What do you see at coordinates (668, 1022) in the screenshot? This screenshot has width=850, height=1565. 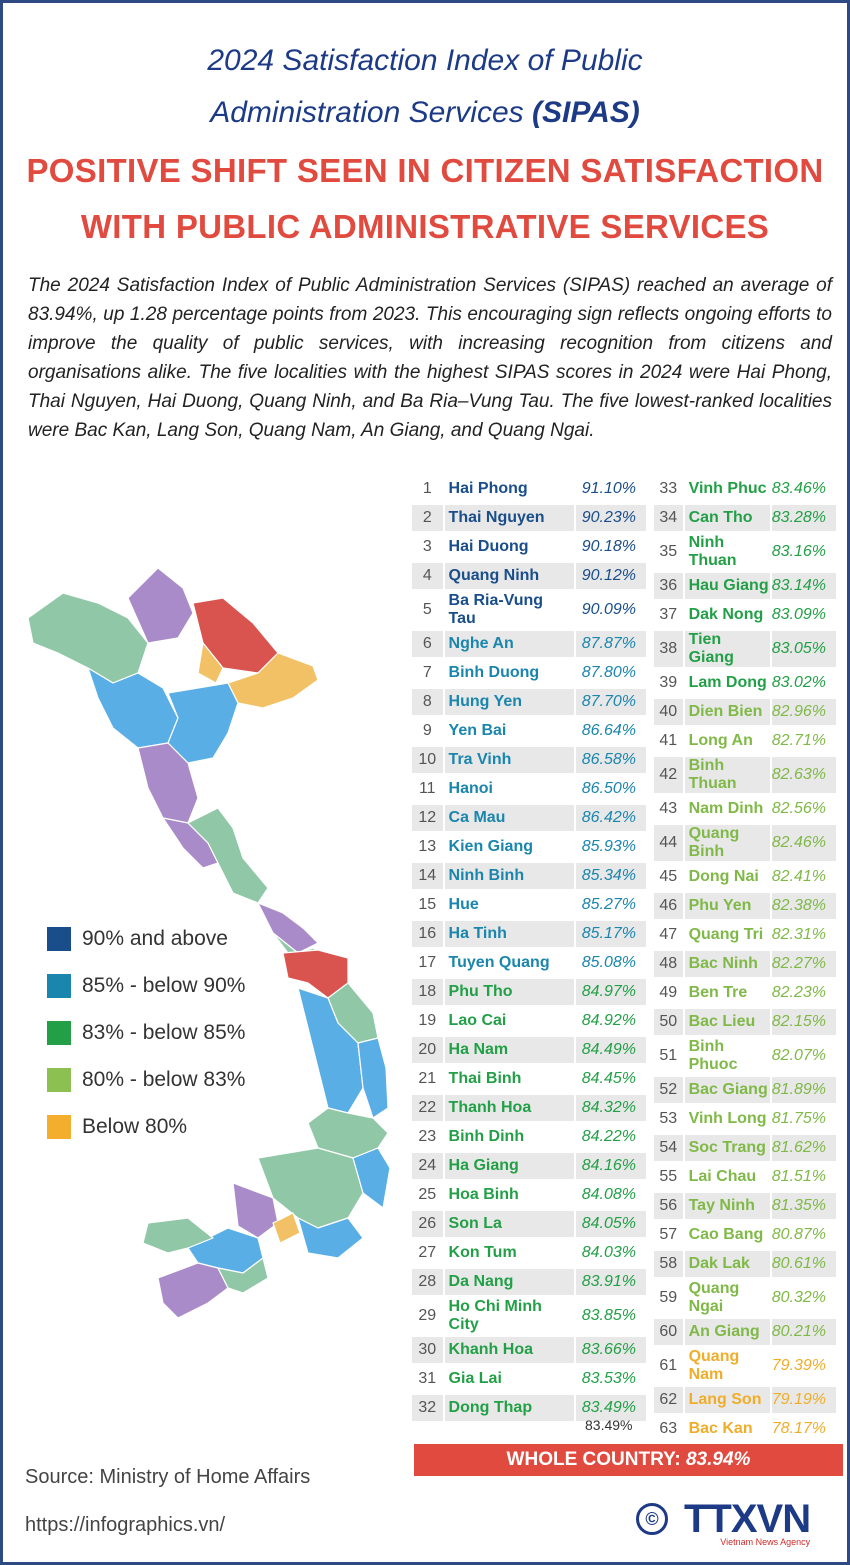 I see `rank-cell: 50` at bounding box center [668, 1022].